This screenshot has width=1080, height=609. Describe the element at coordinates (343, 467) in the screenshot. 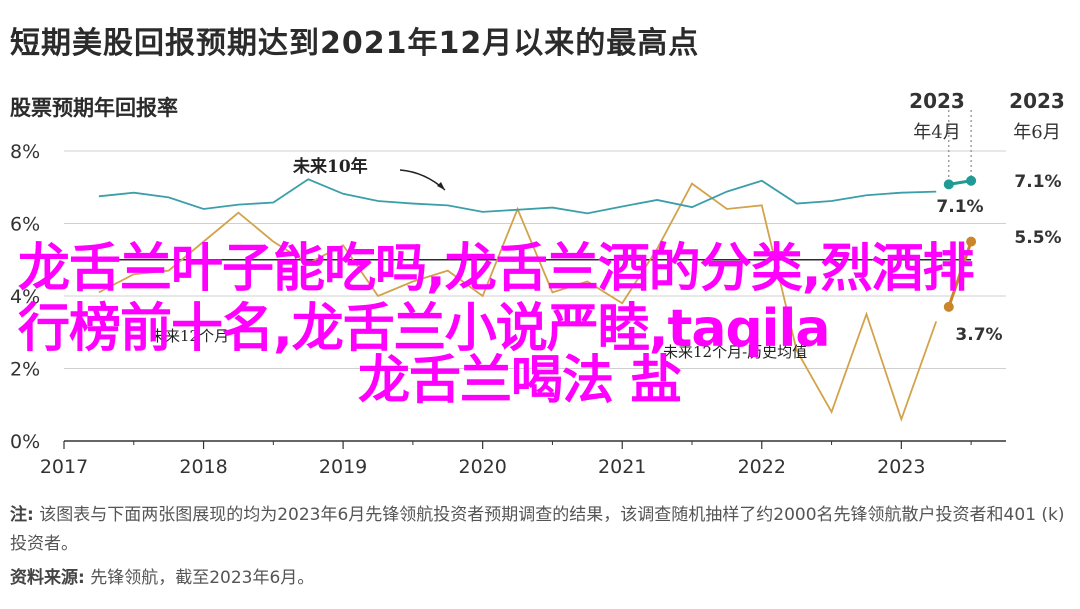

I see `x-tick-label: 2019` at that location.